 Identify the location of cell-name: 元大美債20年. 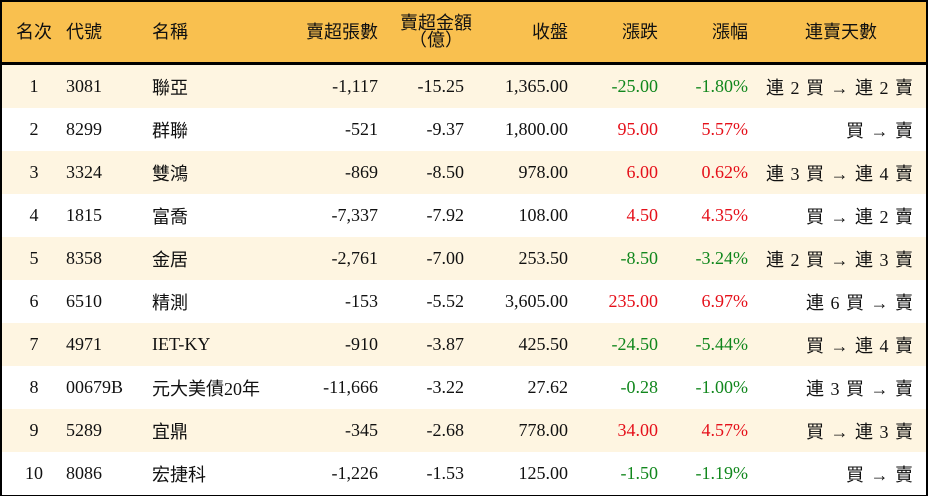
(206, 388).